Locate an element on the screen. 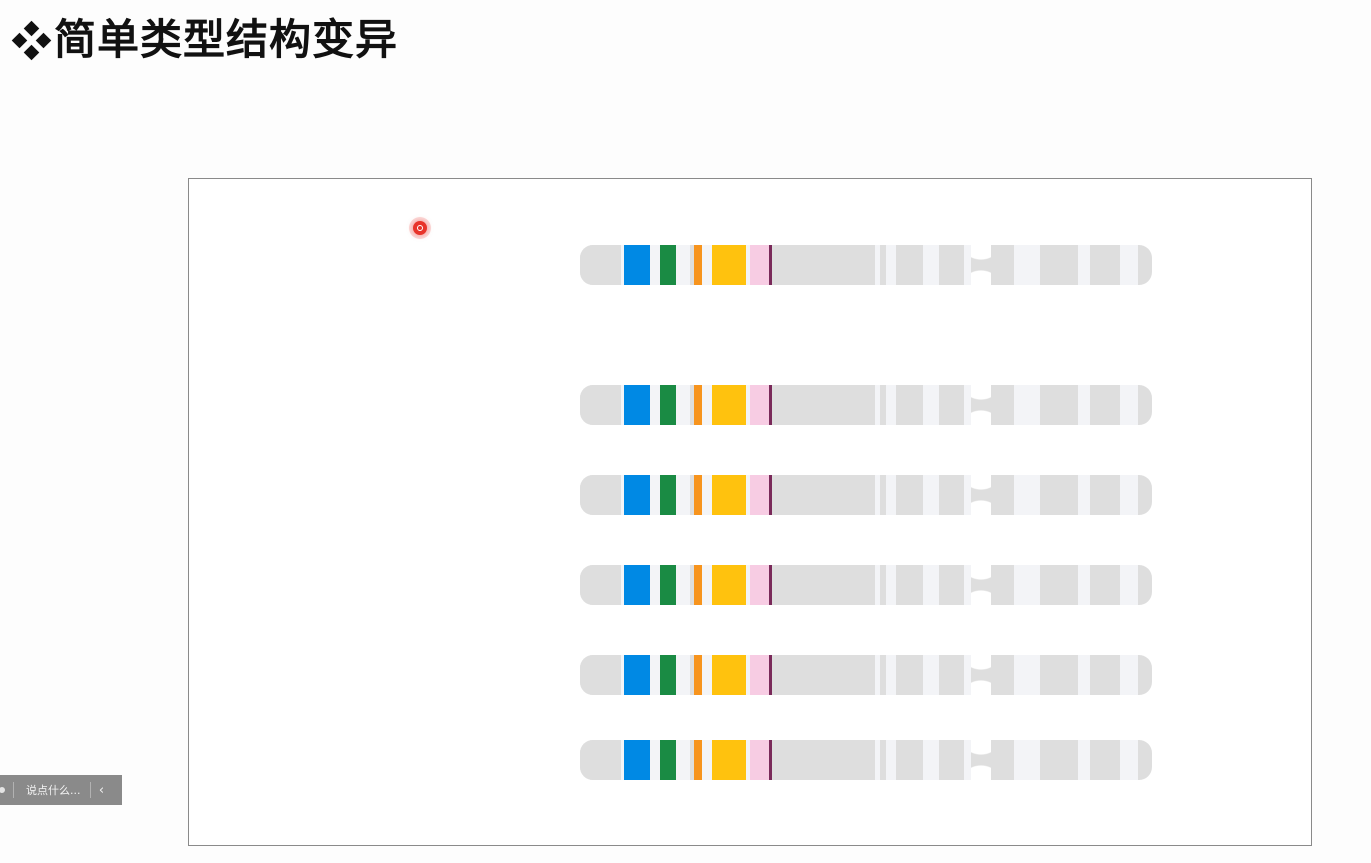 The image size is (1371, 863). chevron-left-icon: ‹ is located at coordinates (101, 790).